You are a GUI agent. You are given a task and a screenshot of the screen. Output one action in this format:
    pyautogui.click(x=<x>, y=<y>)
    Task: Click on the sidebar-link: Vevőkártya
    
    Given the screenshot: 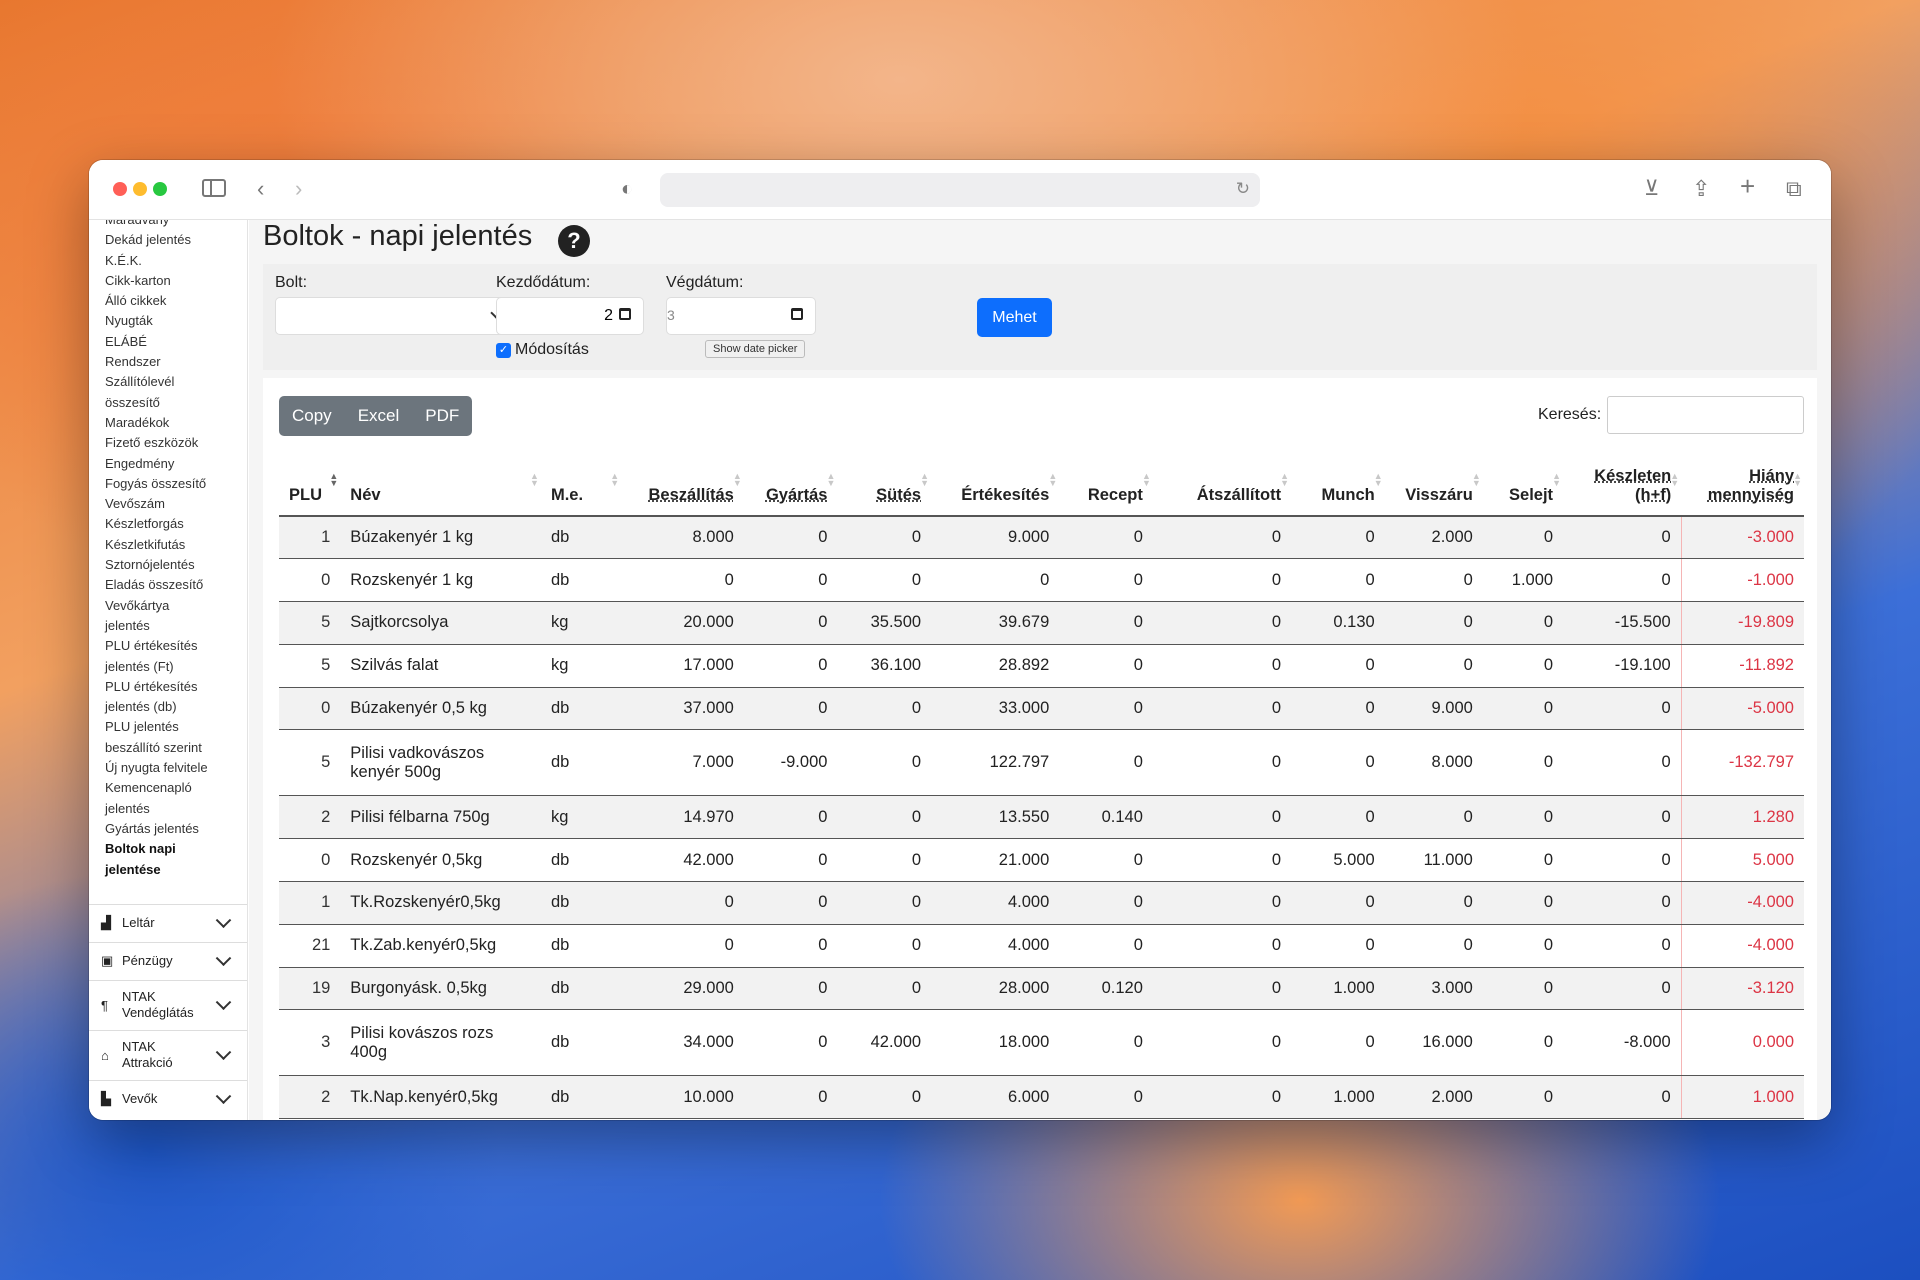 What is the action you would take?
    pyautogui.click(x=137, y=605)
    